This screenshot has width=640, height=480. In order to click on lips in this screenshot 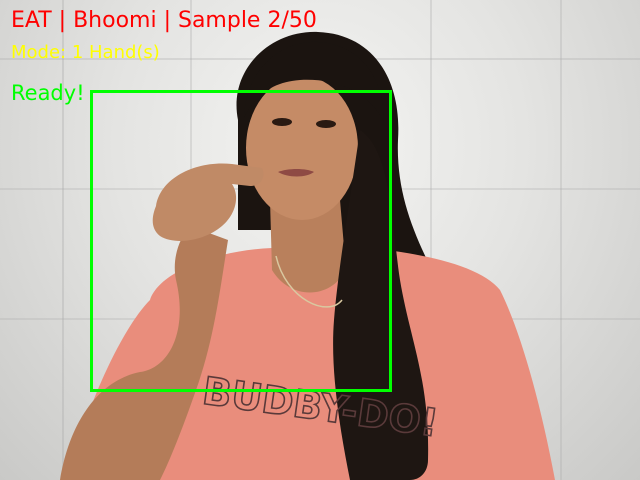, I will do `click(296, 173)`.